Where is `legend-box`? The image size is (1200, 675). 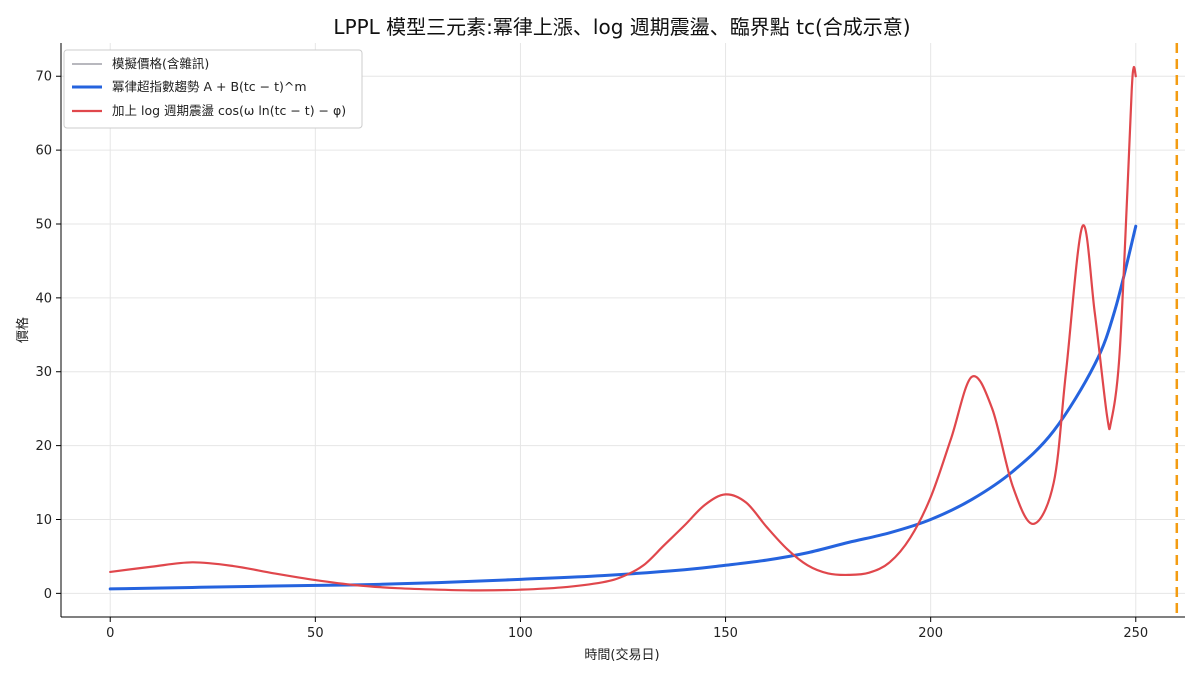
legend-box is located at coordinates (213, 89).